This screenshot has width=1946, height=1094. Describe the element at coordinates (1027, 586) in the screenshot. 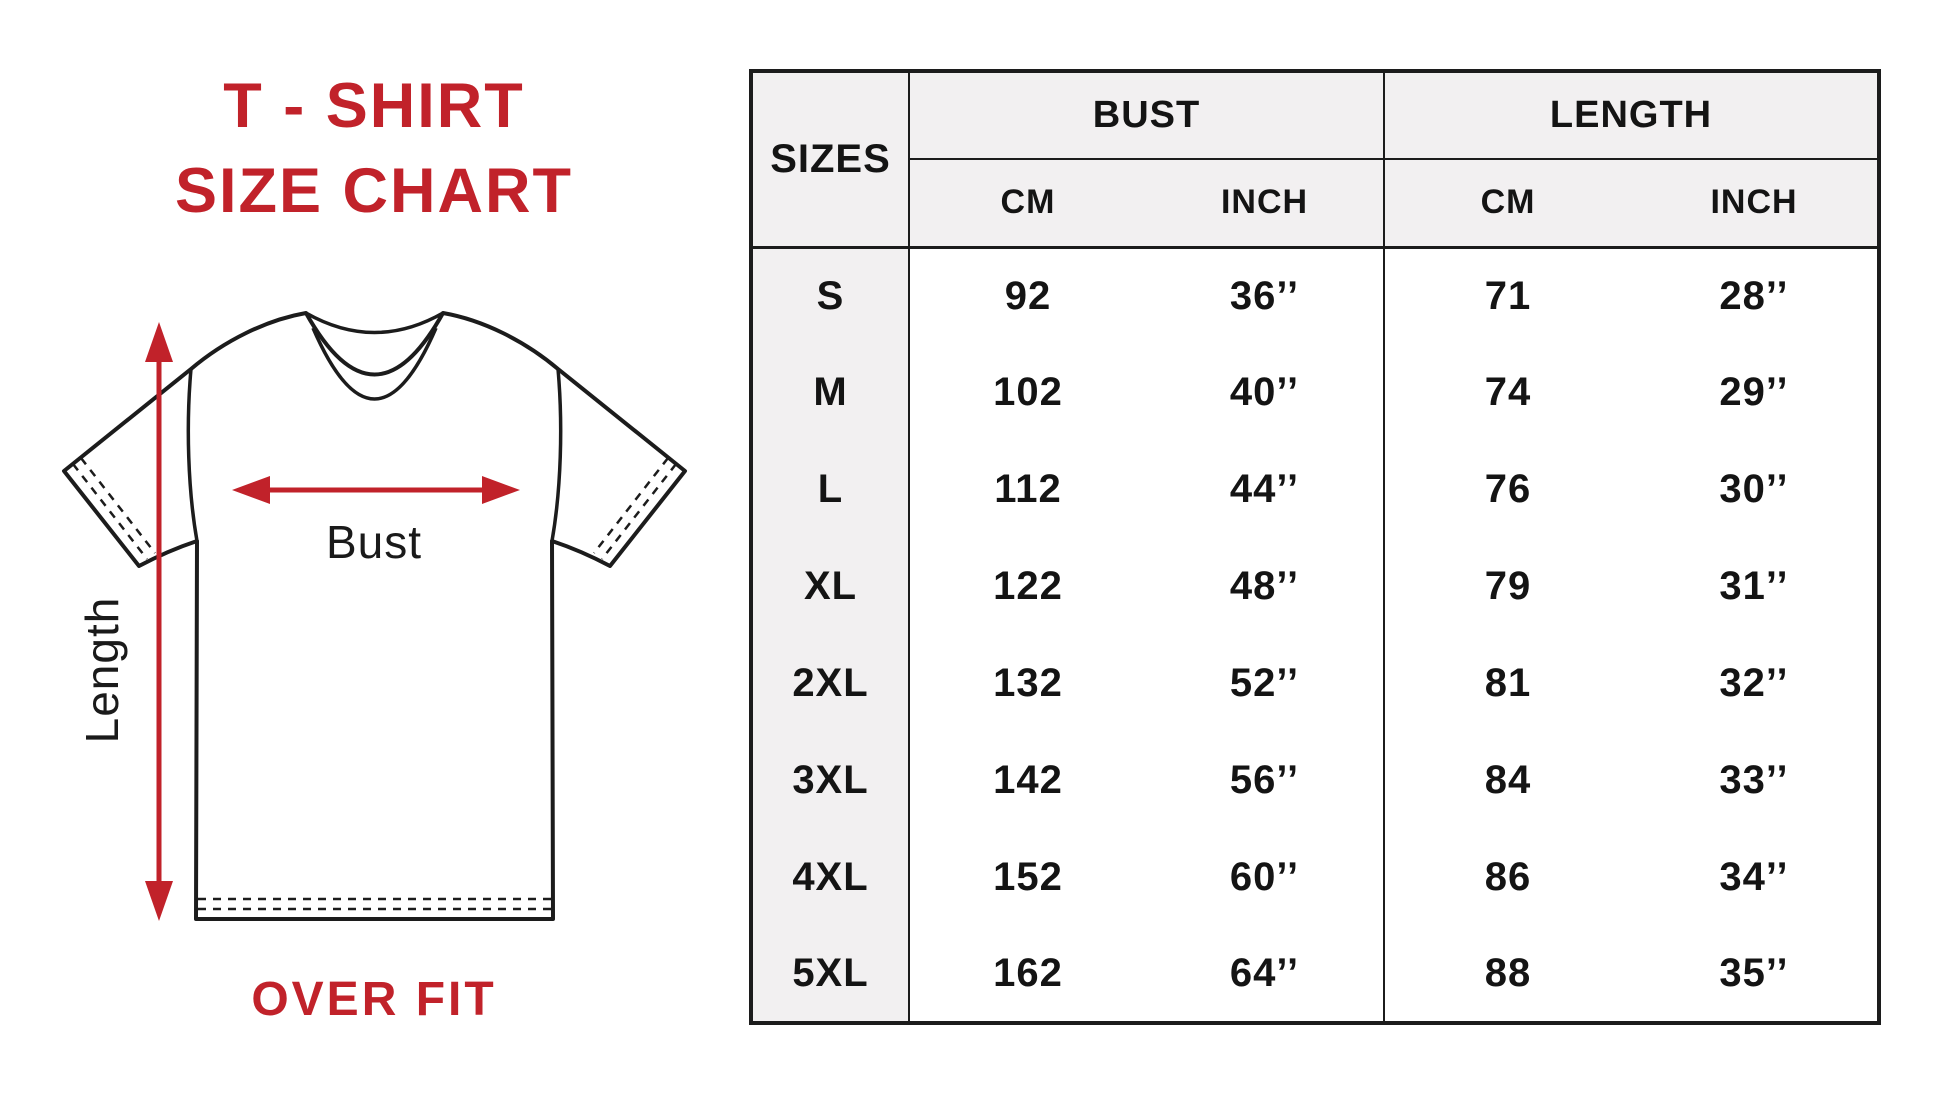

I see `cell-bust-cm: 122` at that location.